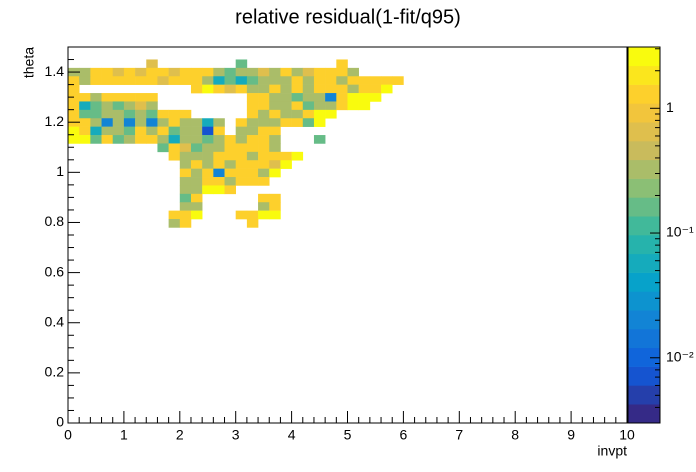  I want to click on y-tick-label: 0.8, so click(55, 221).